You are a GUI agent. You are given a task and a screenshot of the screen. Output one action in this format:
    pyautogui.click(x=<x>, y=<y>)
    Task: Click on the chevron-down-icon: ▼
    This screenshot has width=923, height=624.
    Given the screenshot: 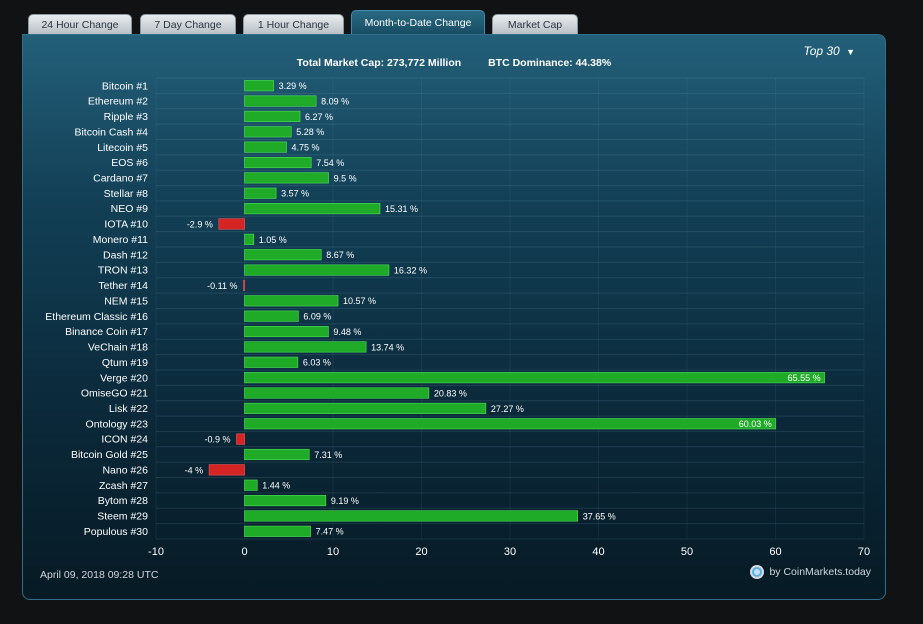 What is the action you would take?
    pyautogui.click(x=850, y=52)
    